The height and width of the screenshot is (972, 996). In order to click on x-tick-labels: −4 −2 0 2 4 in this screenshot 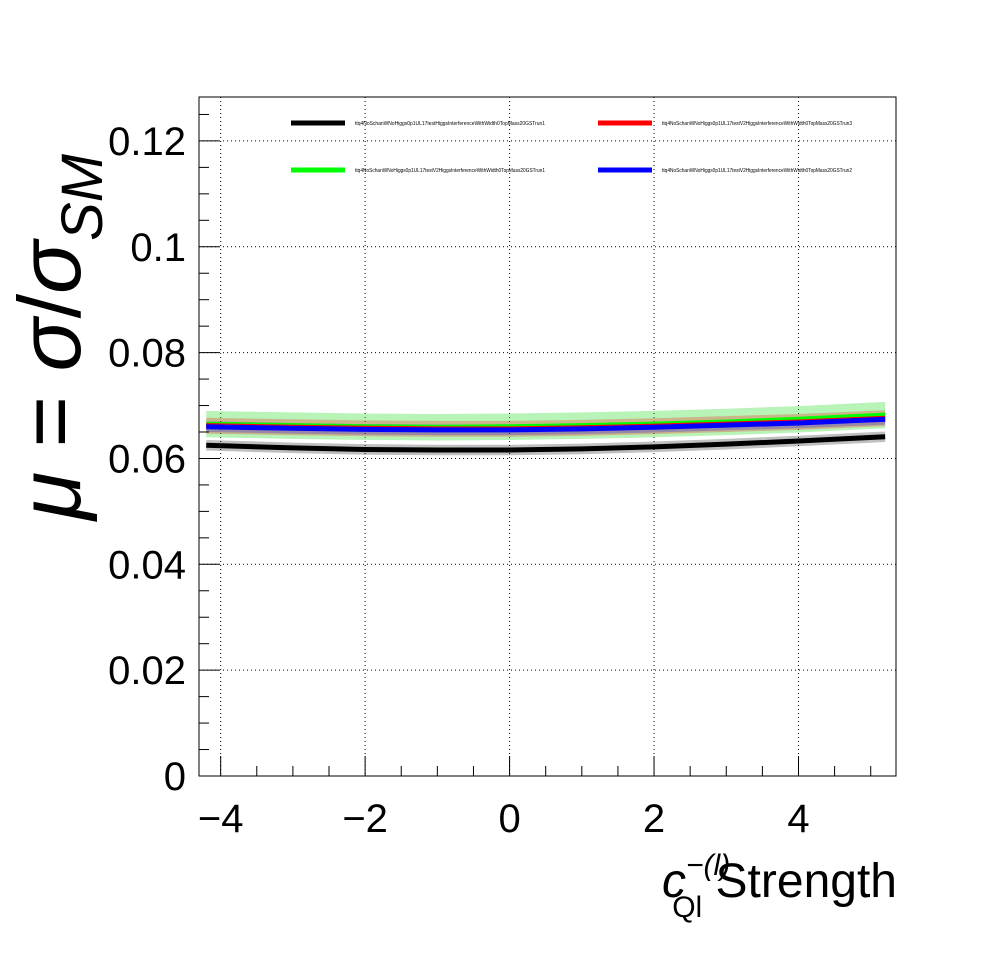, I will do `click(504, 819)`.